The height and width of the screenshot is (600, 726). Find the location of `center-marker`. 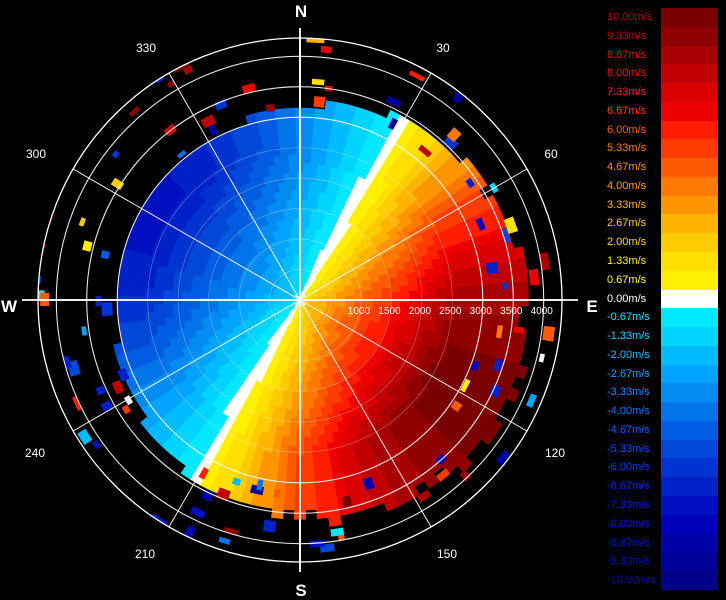

center-marker is located at coordinates (300, 300).